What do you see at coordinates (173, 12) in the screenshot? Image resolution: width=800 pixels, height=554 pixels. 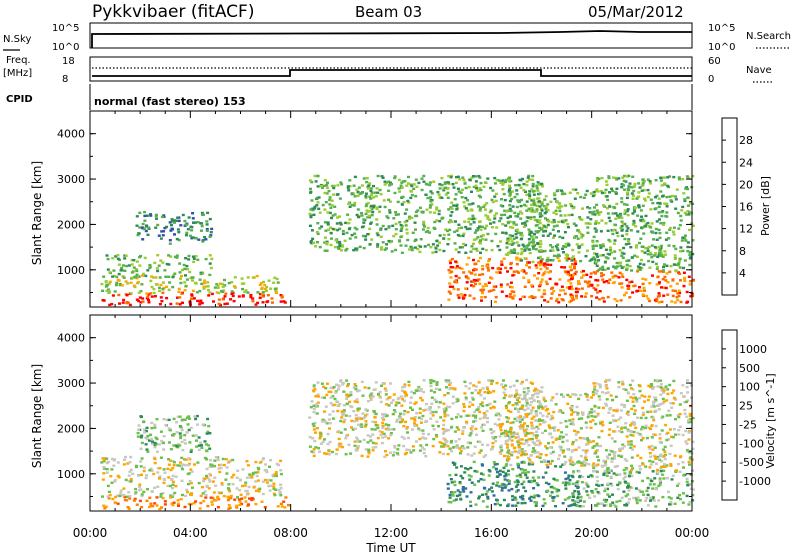 I see `station-title: Pykkvibaer (fitACF)` at bounding box center [173, 12].